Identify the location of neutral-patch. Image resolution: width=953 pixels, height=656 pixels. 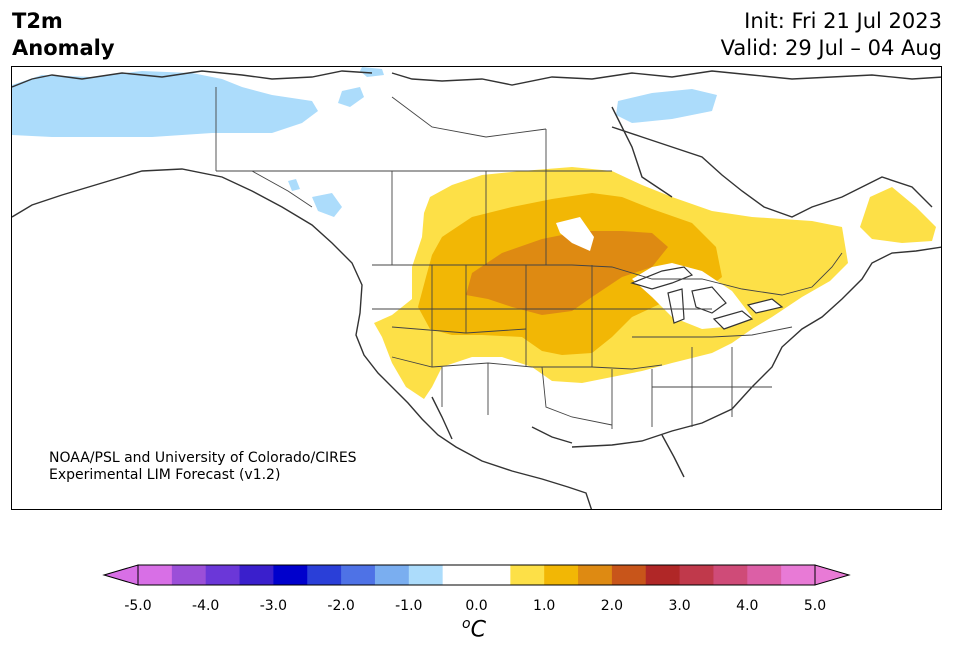
(575, 234).